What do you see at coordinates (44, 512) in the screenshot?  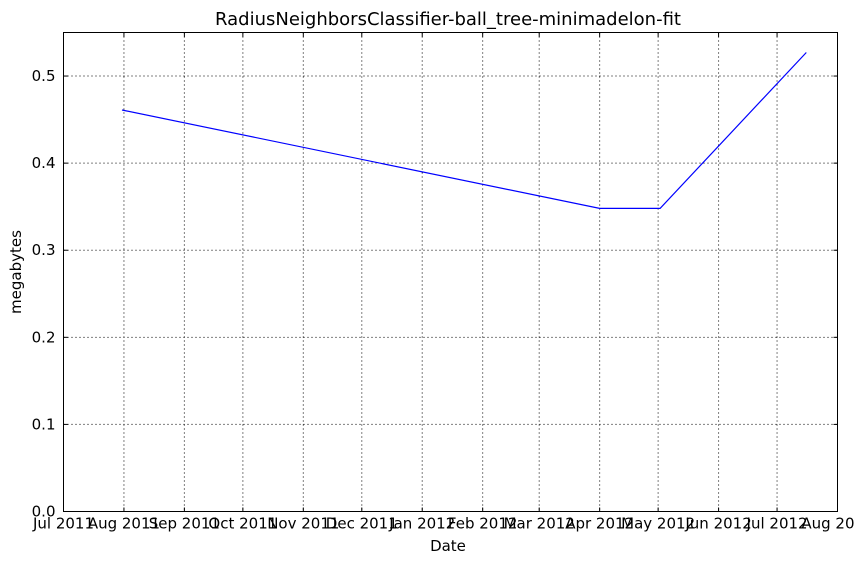 I see `y-tick-label: 0.0` at bounding box center [44, 512].